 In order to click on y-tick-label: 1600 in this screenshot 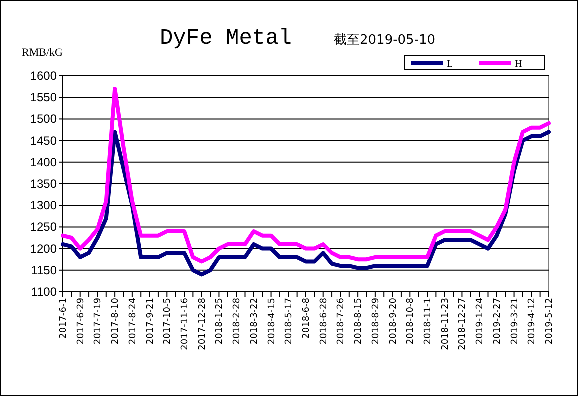, I will do `click(44, 76)`.